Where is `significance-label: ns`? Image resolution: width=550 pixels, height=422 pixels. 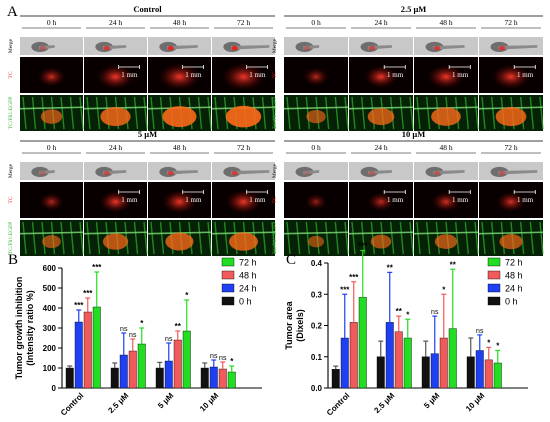 significance-label: ns is located at coordinates (133, 335).